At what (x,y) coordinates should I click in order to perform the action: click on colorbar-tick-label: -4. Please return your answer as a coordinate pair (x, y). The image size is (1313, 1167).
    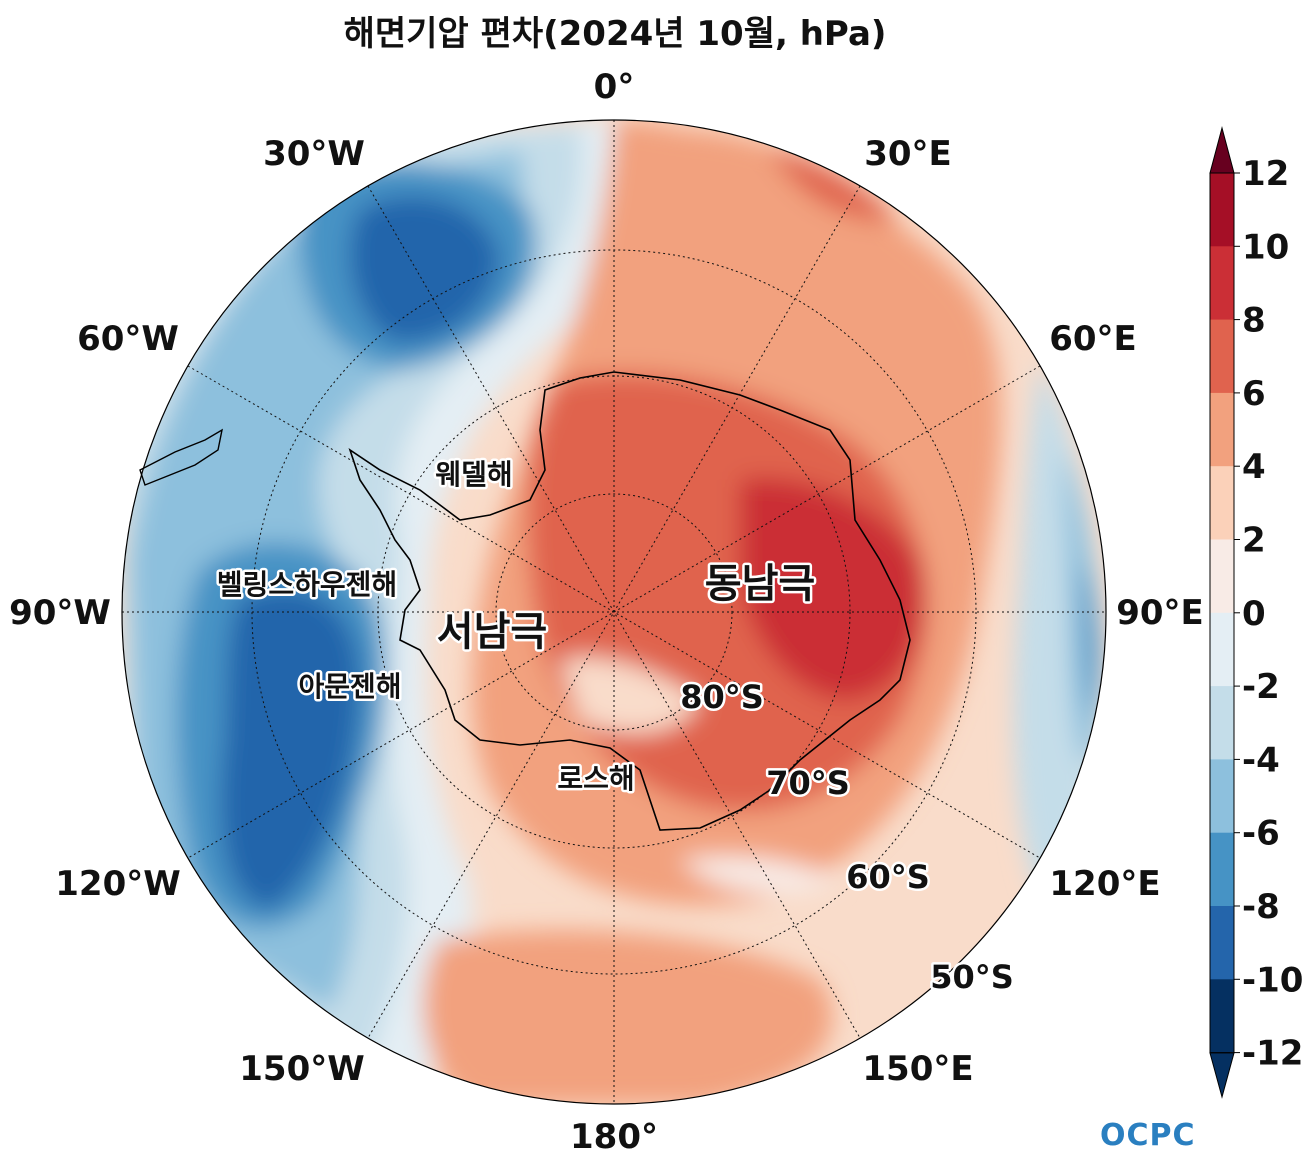
    Looking at the image, I should click on (1261, 760).